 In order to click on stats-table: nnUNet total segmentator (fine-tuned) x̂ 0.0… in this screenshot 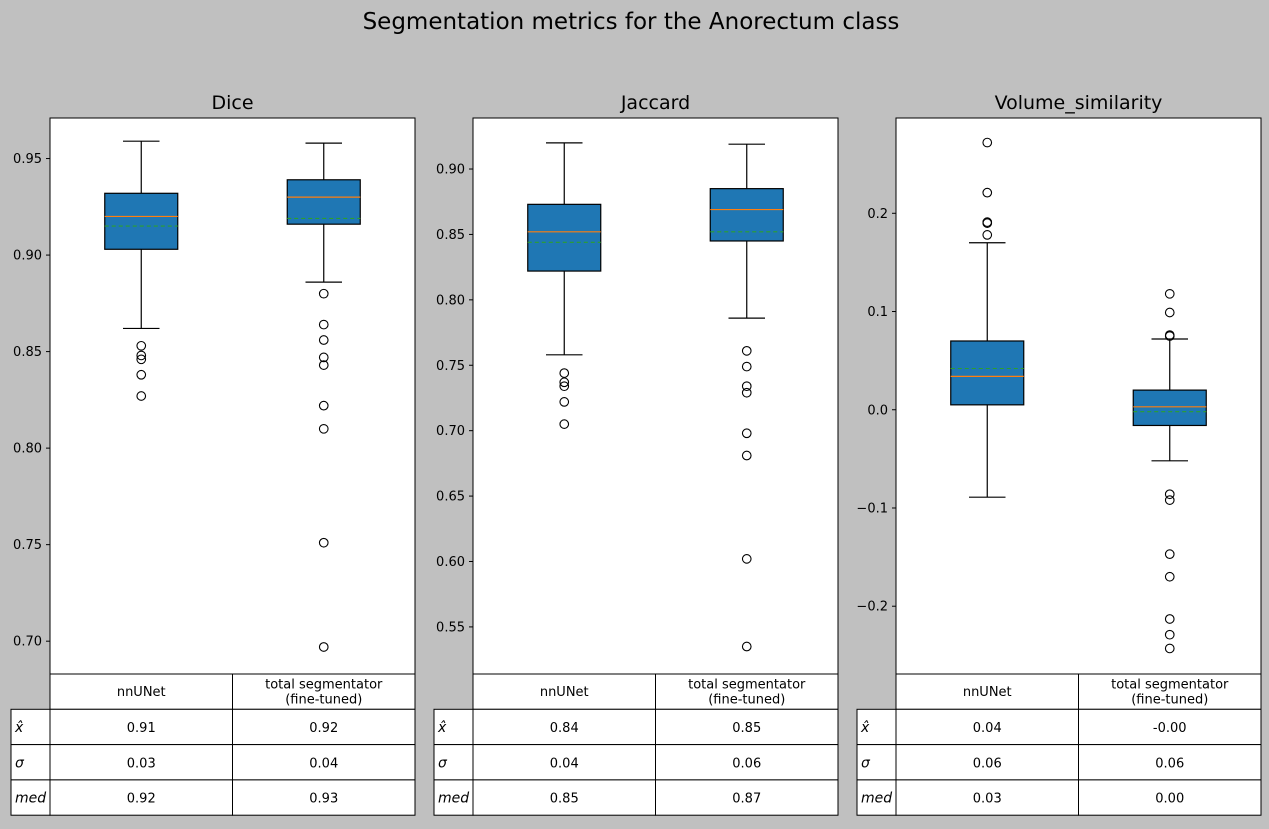, I will do `click(1059, 744)`.